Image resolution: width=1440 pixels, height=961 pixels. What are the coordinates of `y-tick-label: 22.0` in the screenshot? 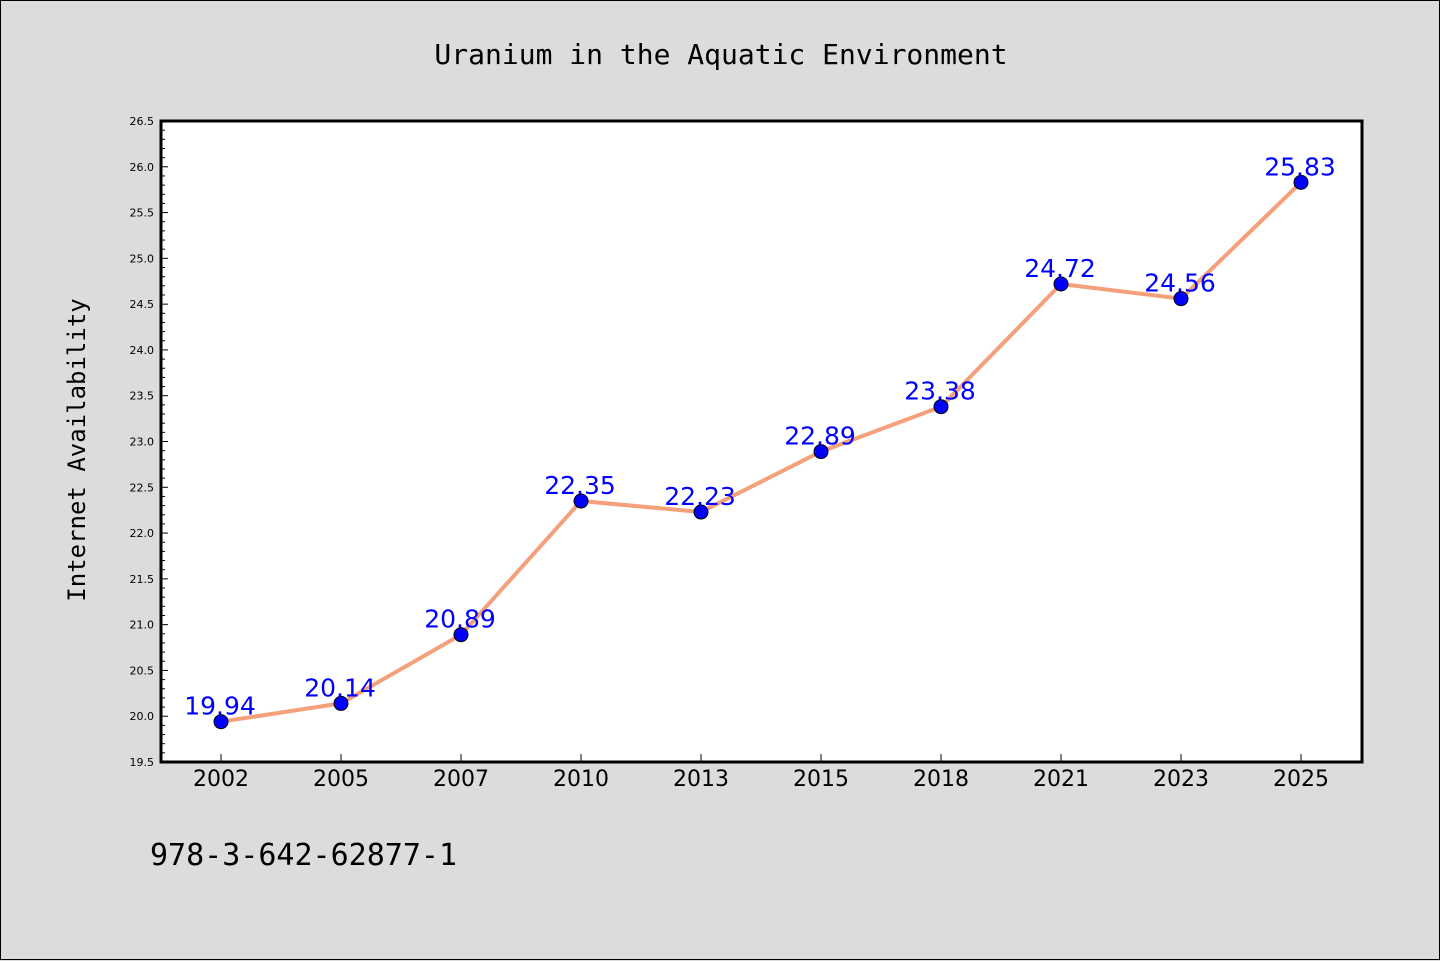 It's located at (142, 533).